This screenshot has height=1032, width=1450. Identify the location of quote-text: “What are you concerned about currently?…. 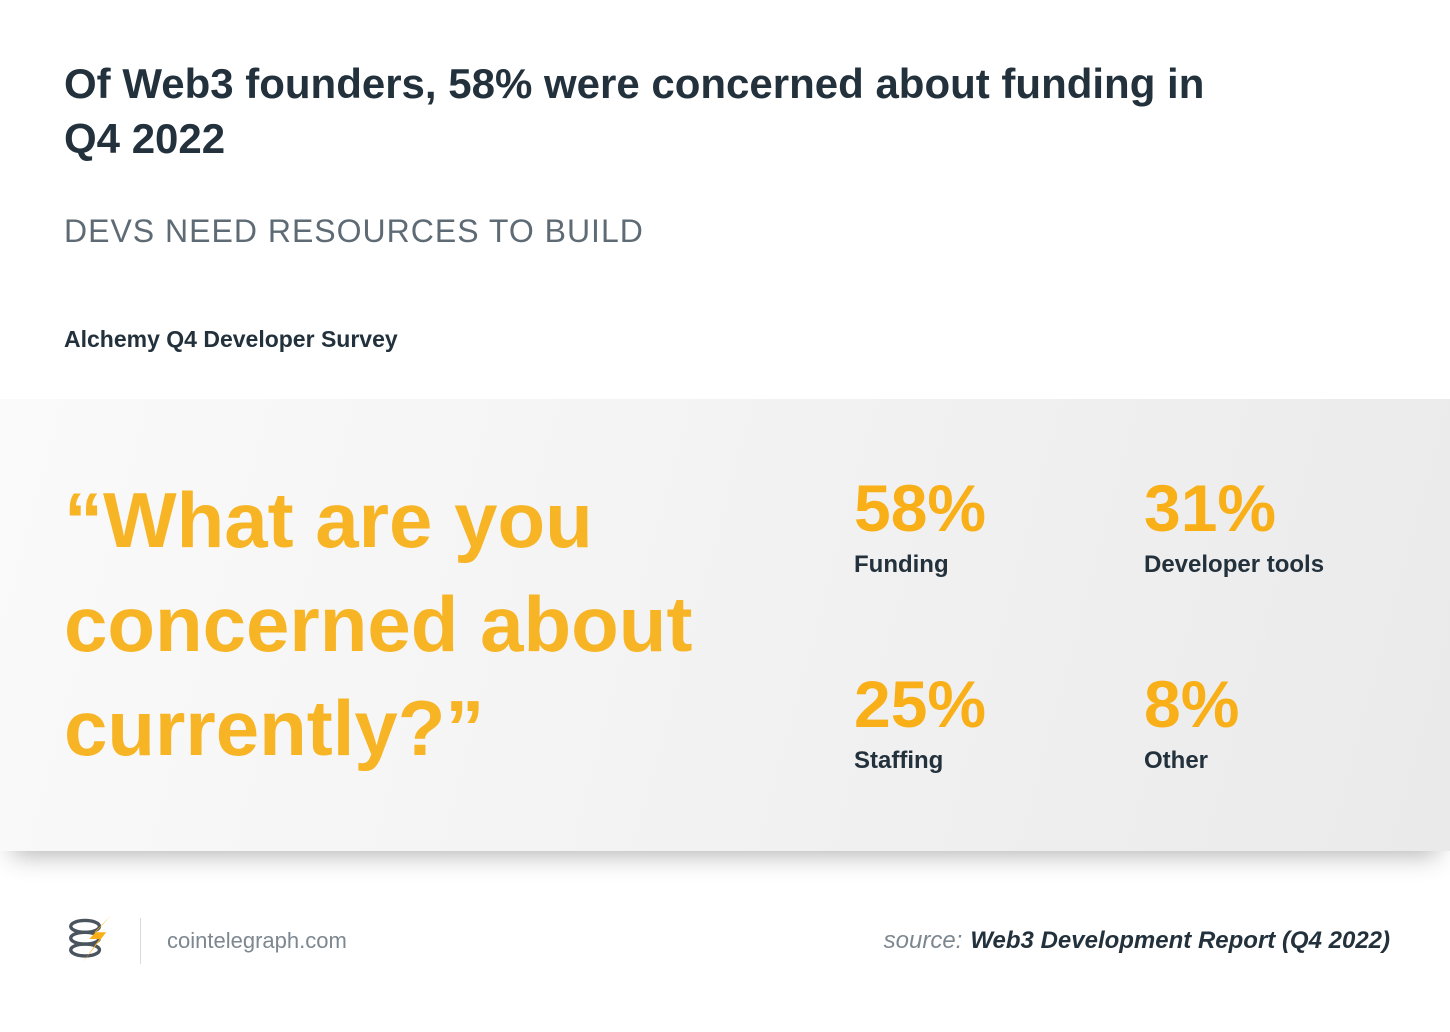
(378, 624).